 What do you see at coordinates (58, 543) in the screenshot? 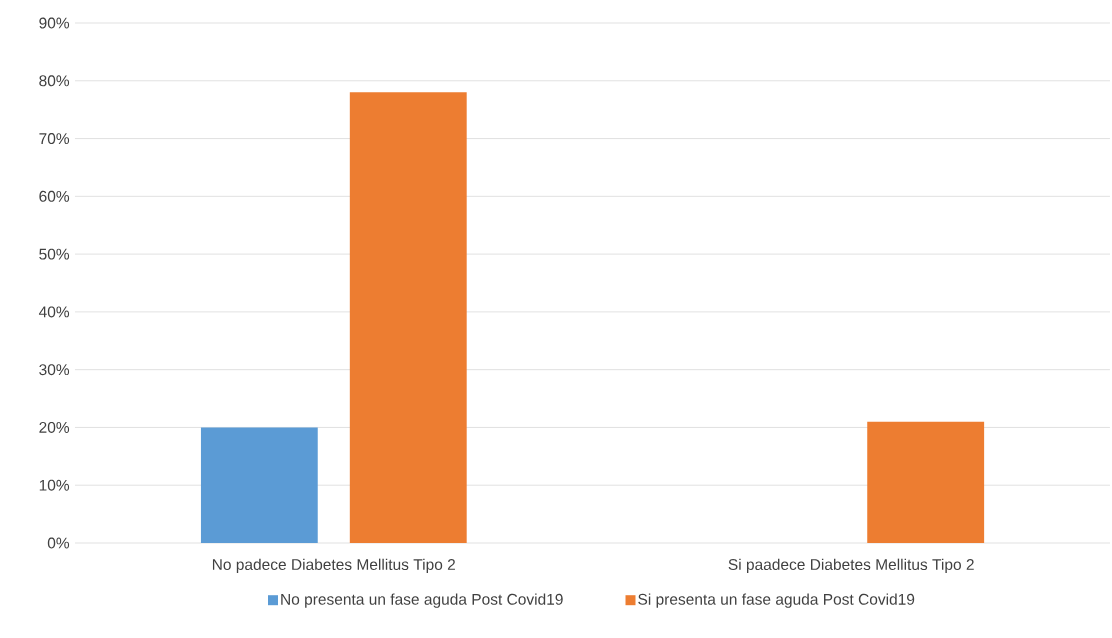
I see `y-tick-label: 0%` at bounding box center [58, 543].